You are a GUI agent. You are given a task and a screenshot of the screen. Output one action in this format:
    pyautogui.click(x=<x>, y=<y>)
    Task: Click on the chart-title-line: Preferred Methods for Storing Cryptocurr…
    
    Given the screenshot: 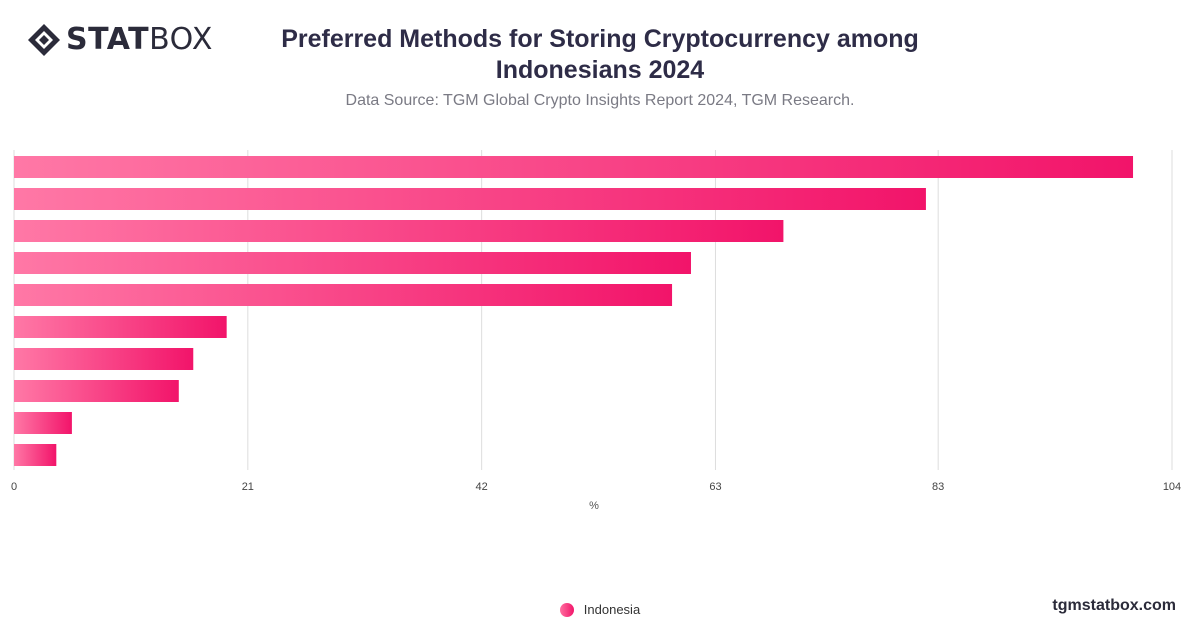 What is the action you would take?
    pyautogui.click(x=600, y=39)
    